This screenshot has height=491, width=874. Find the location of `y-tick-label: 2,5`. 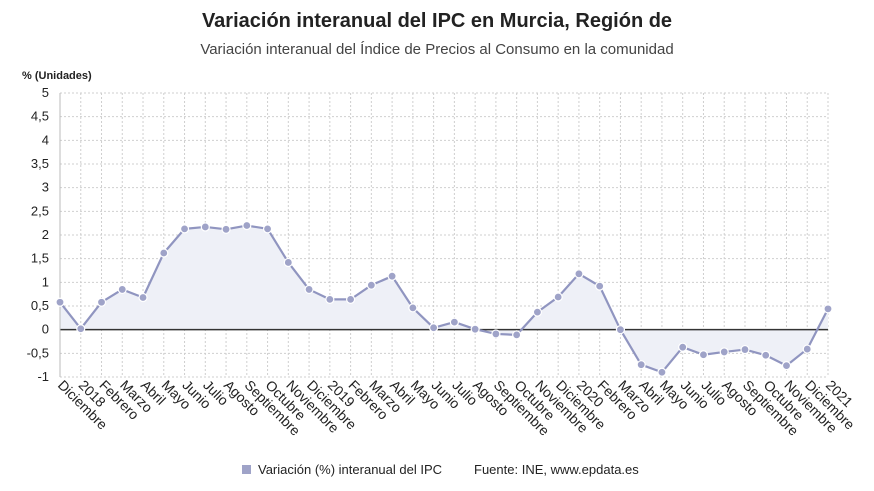

y-tick-label: 2,5 is located at coordinates (40, 210).